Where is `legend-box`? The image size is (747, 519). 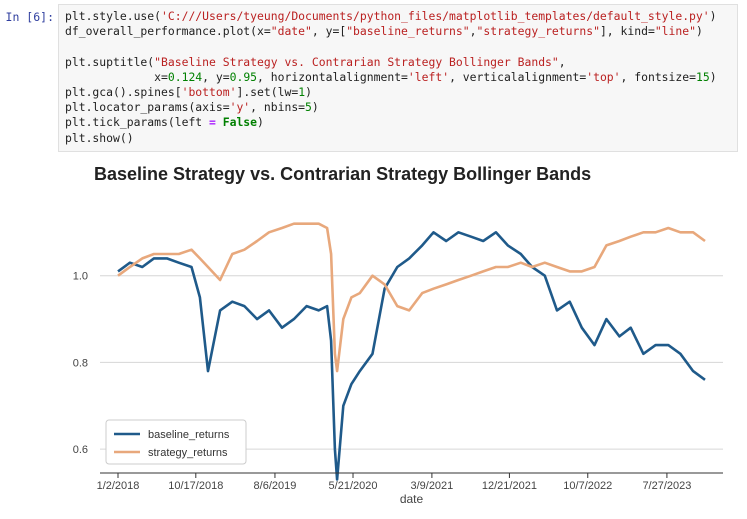
legend-box is located at coordinates (176, 442).